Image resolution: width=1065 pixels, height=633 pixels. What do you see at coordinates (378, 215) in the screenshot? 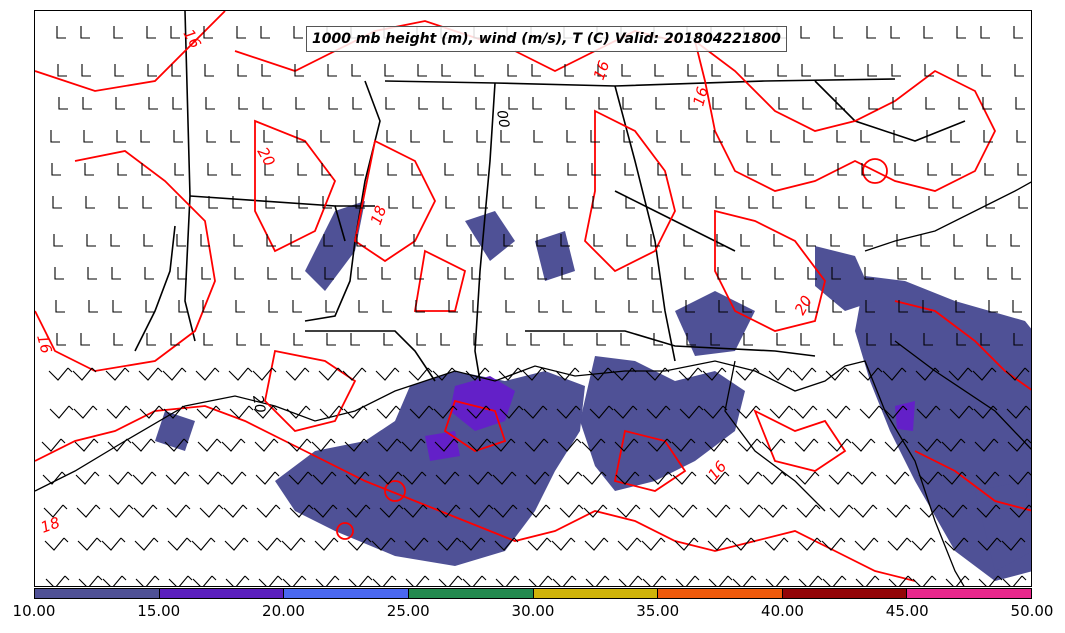
I see `temp-label: 18` at bounding box center [378, 215].